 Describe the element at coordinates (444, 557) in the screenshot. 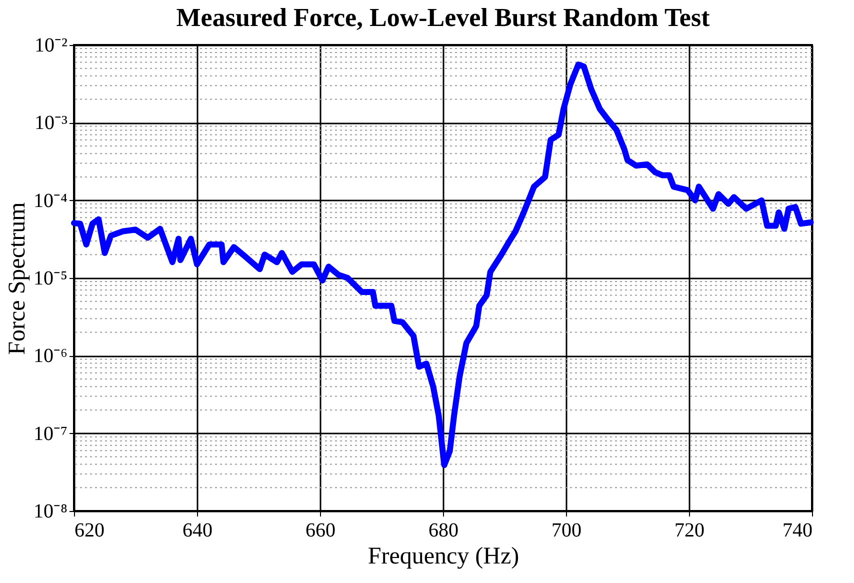

I see `x-axis-title: Frequency (Hz)` at that location.